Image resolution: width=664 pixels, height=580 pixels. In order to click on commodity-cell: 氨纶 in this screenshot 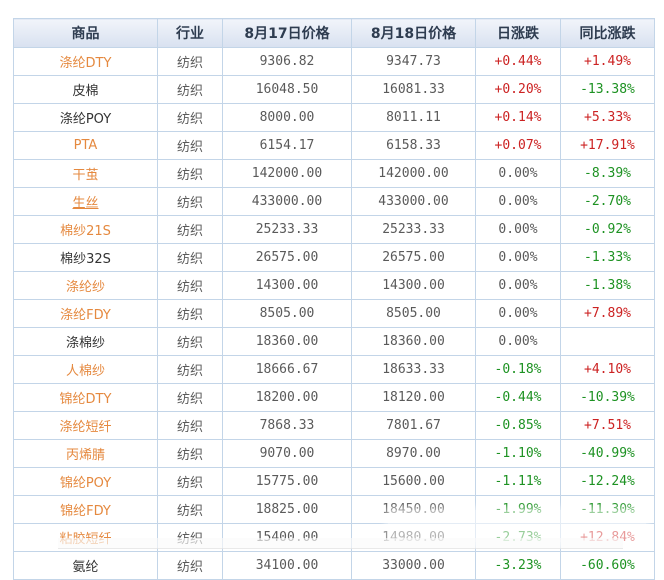, I will do `click(85, 565)`.